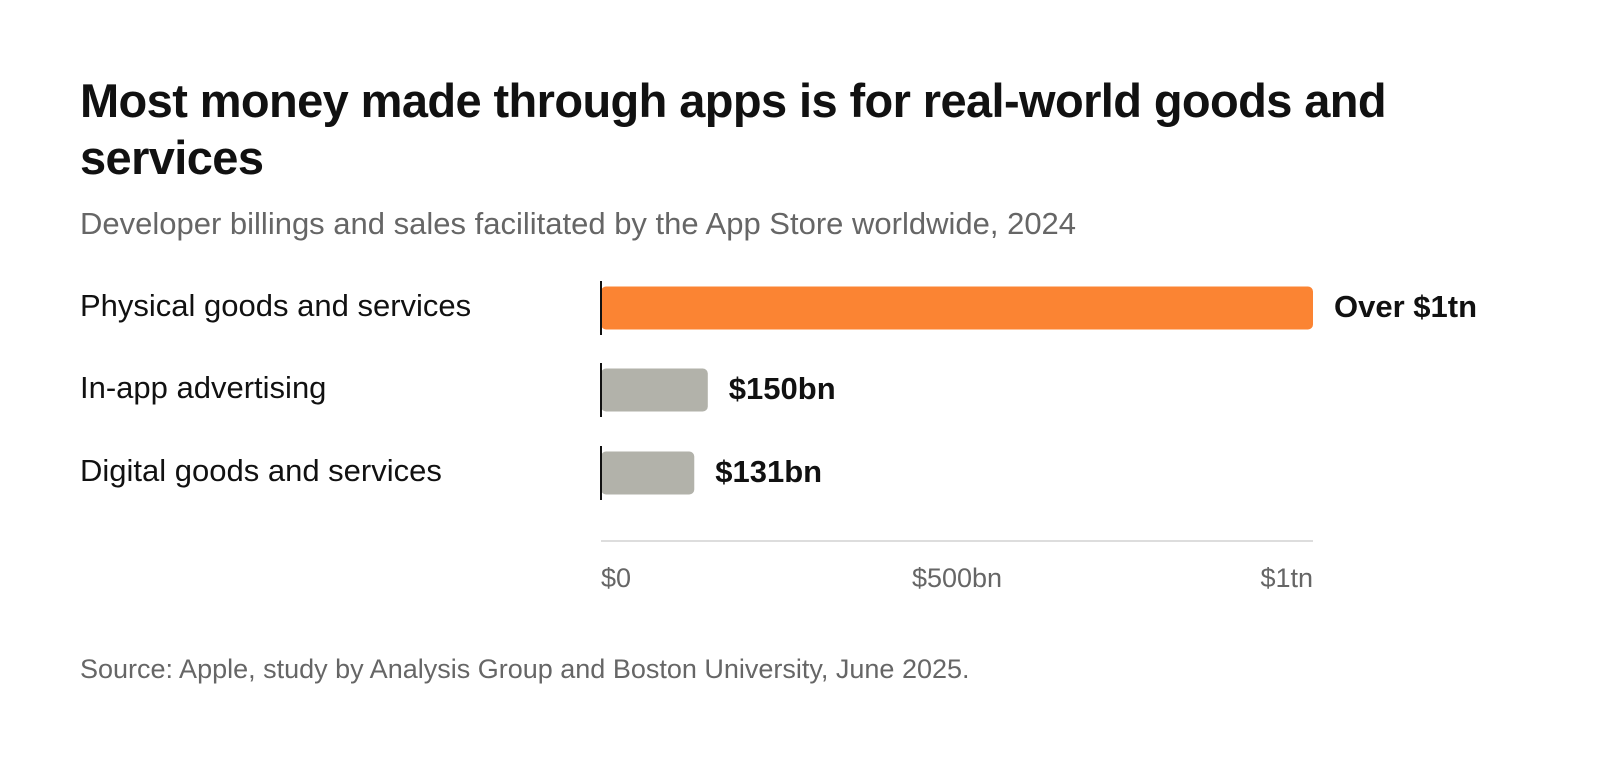 The width and height of the screenshot is (1600, 760). What do you see at coordinates (616, 578) in the screenshot?
I see `x-tick-label-0: $0` at bounding box center [616, 578].